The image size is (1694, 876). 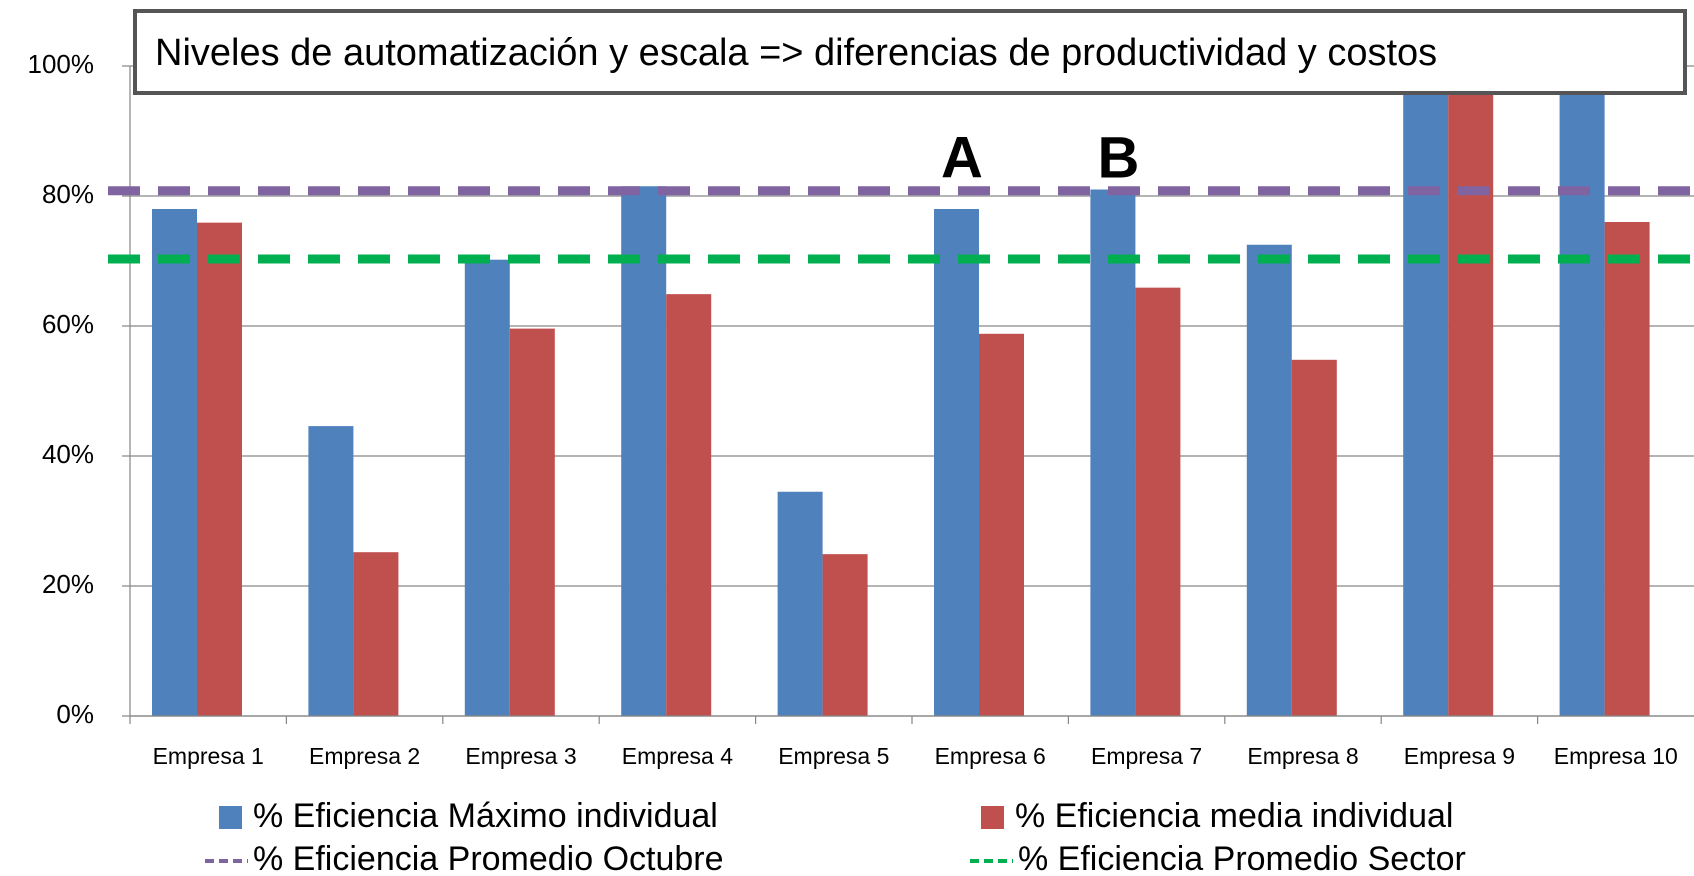 I want to click on y-tick-label: 40%, so click(x=68, y=454).